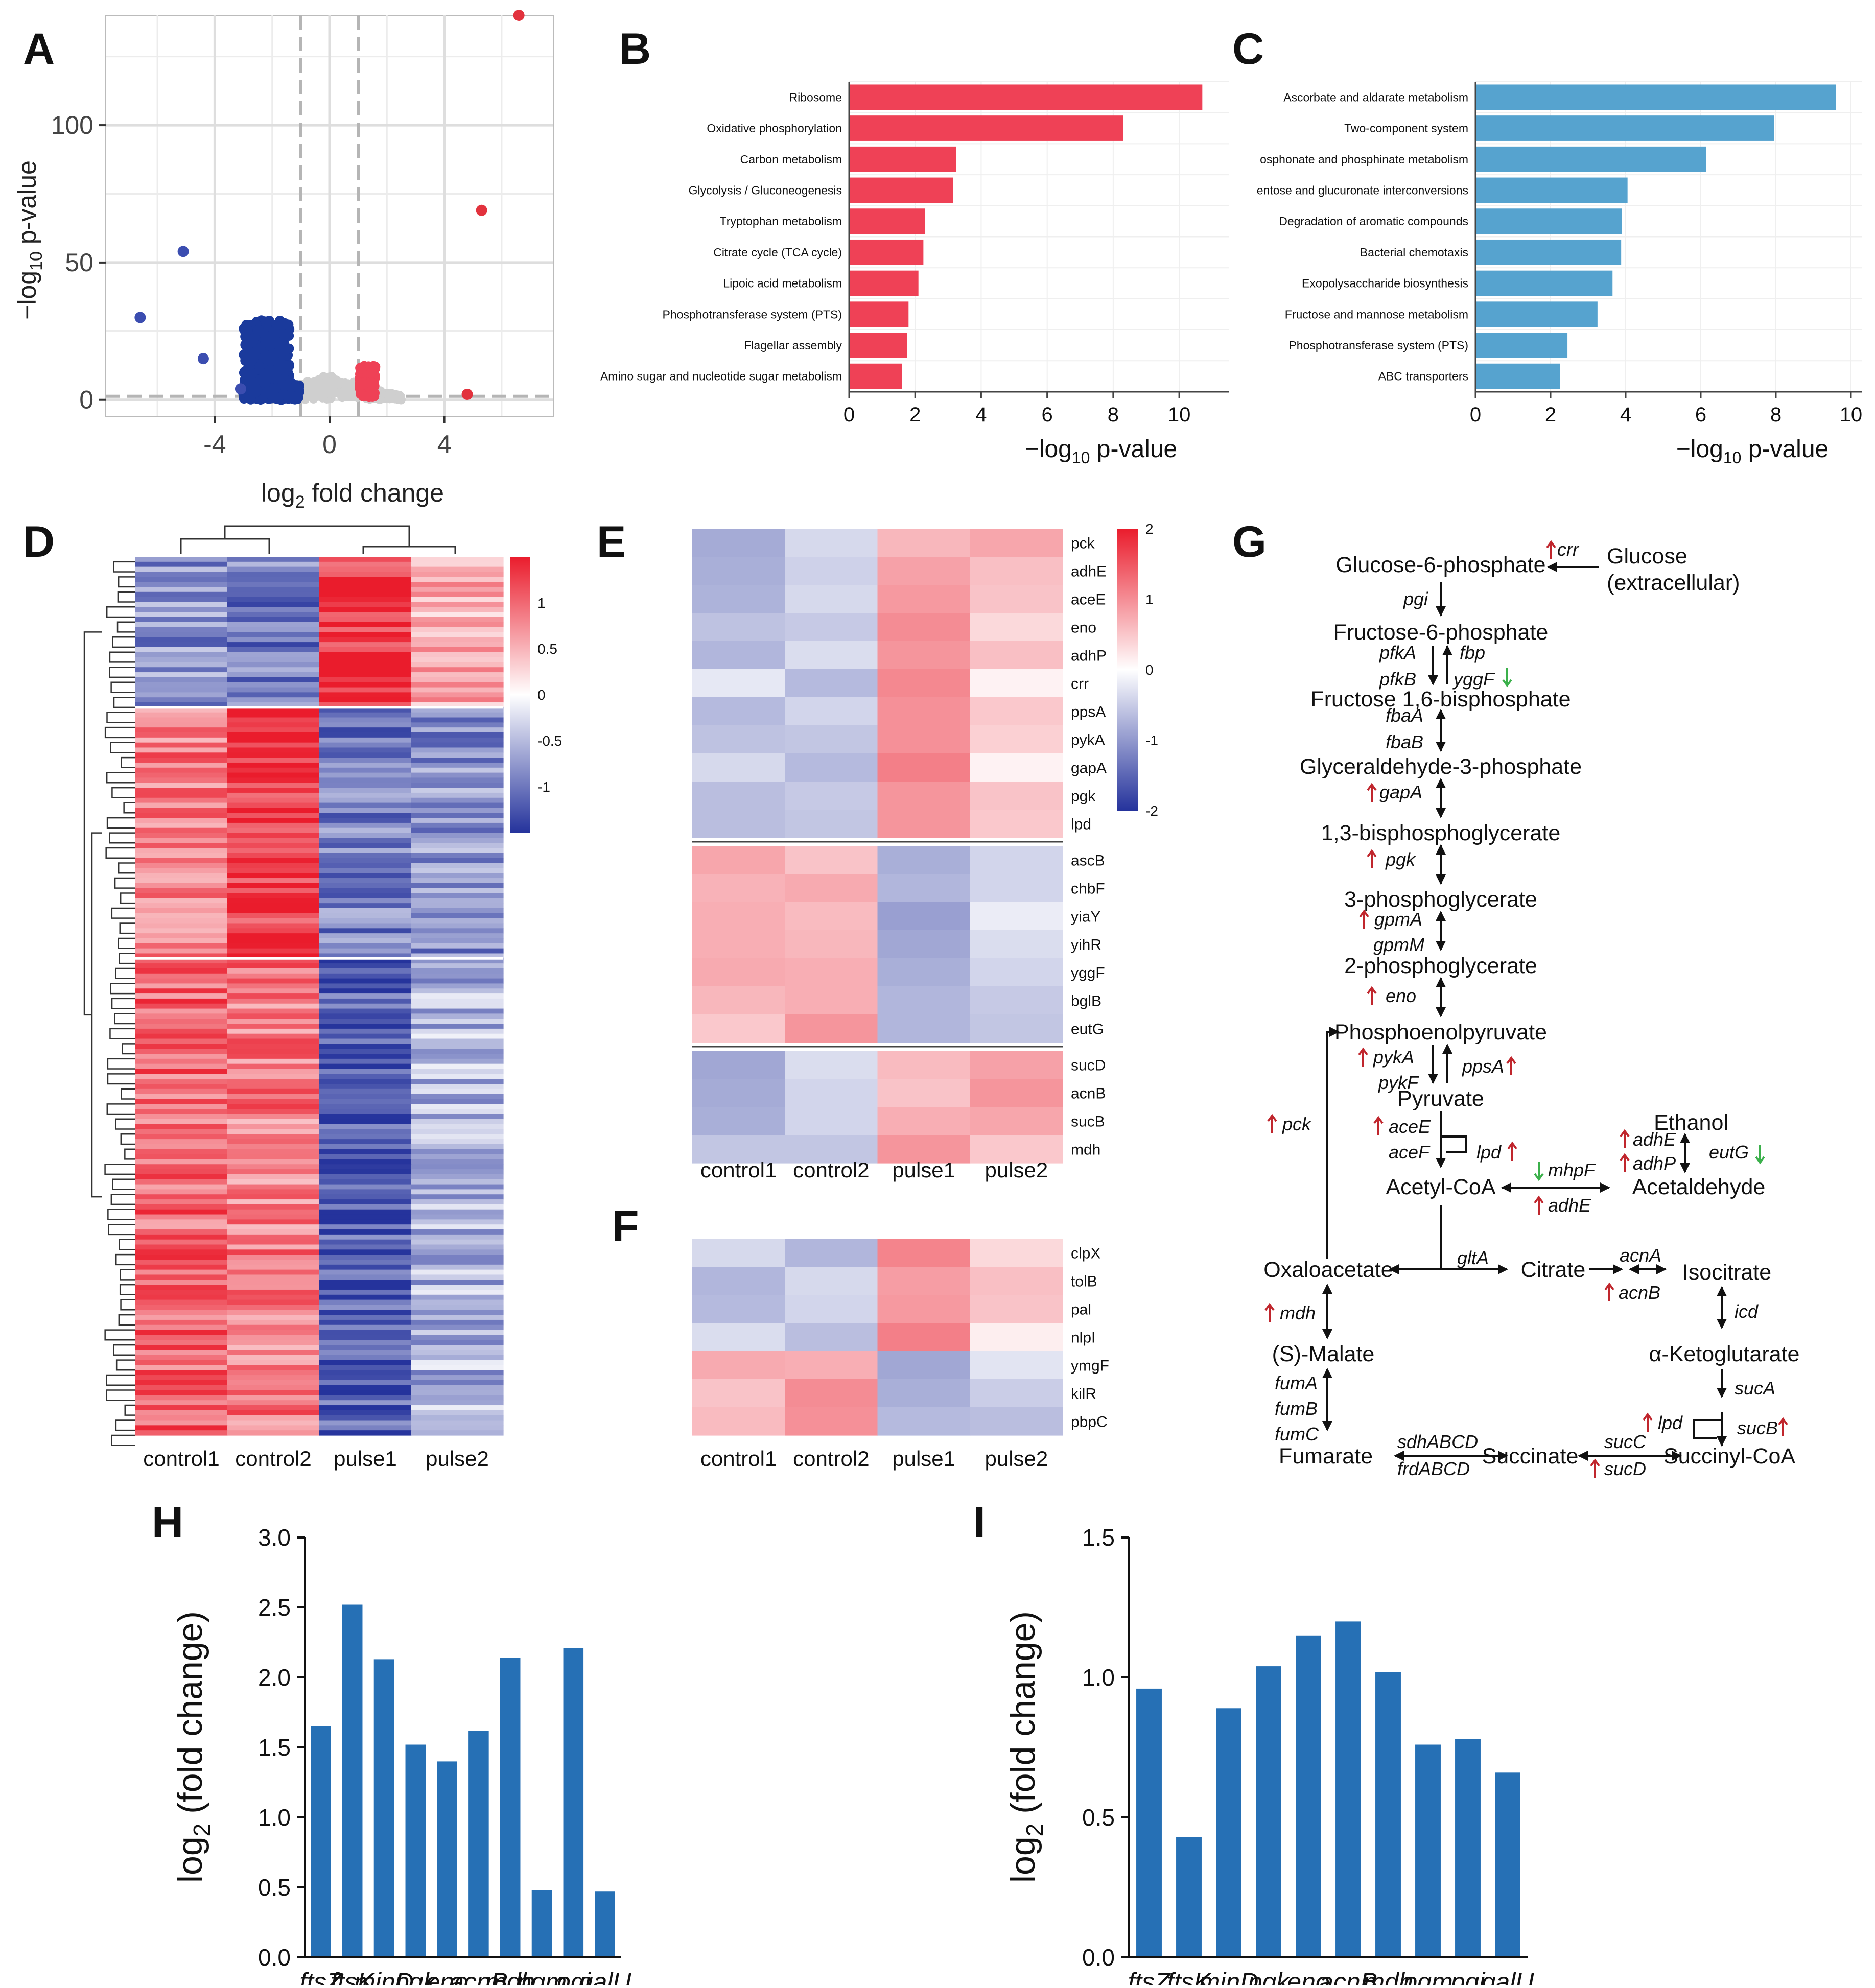 This screenshot has height=1988, width=1875. Describe the element at coordinates (1088, 1093) in the screenshot. I see `heatmap-e-row-acnB: acnB` at that location.